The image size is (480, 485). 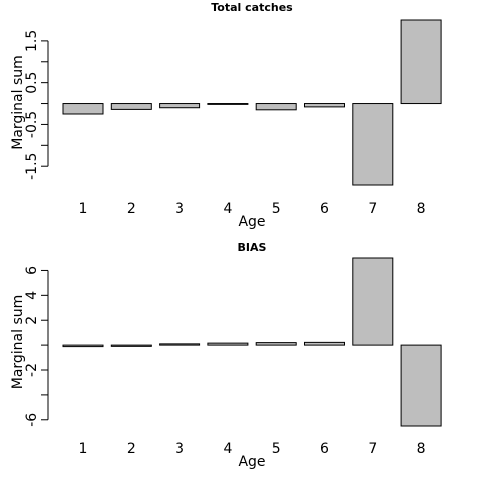 What do you see at coordinates (324, 209) in the screenshot?
I see `panel-1-x-tick-label: 6` at bounding box center [324, 209].